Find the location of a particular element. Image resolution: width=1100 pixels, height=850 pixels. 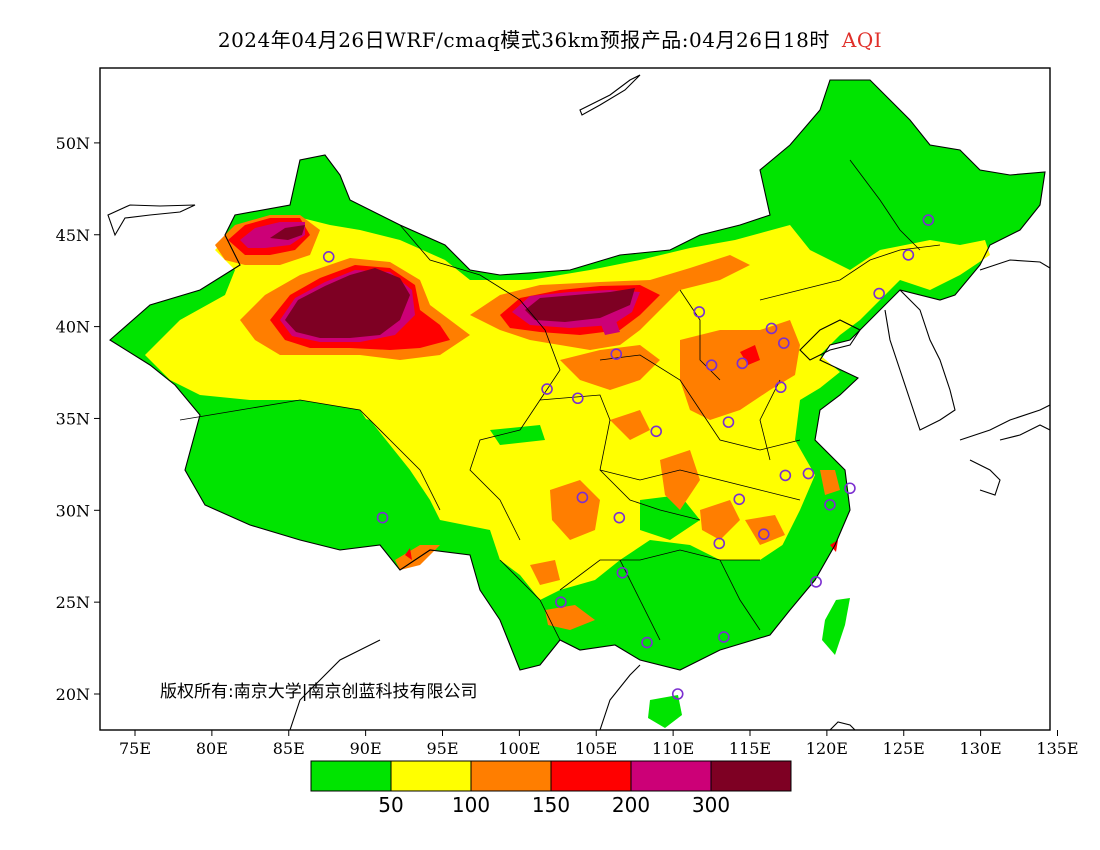

philippines-coast is located at coordinates (842, 725).